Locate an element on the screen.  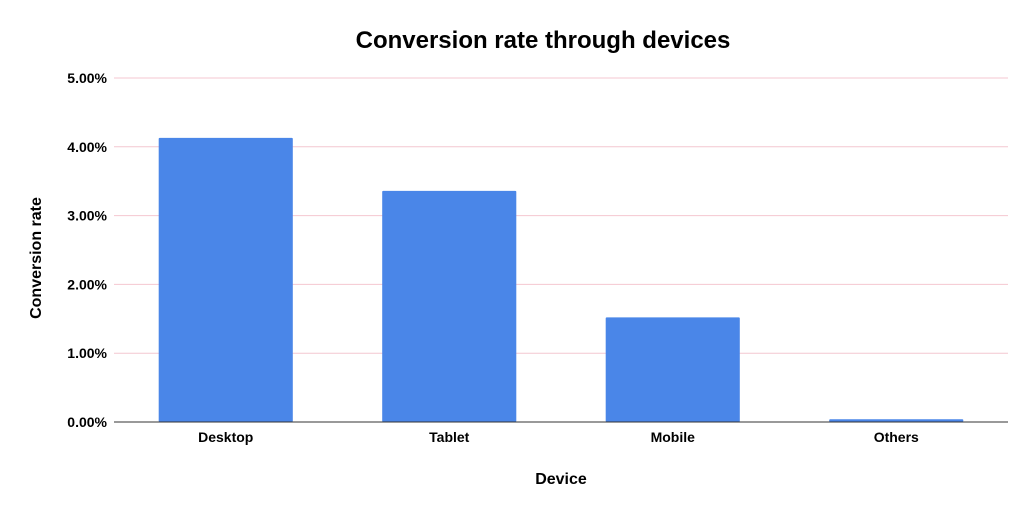
y-tick-label: 4.00% is located at coordinates (87, 147).